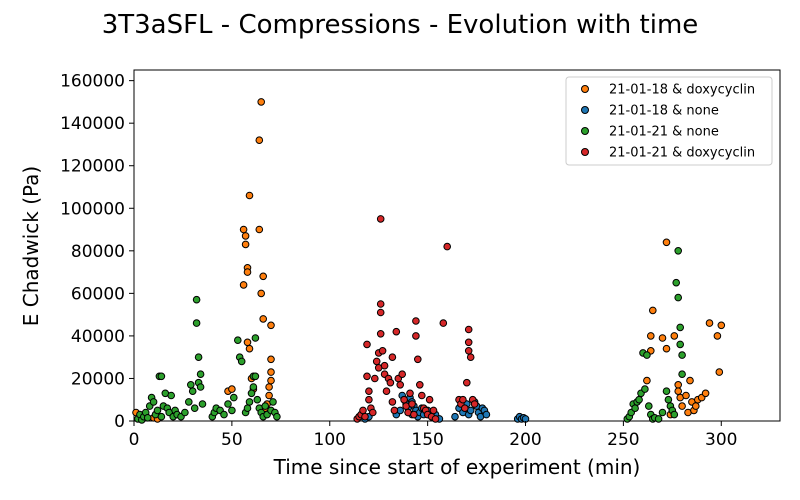 This screenshot has width=800, height=500. Describe the element at coordinates (682, 153) in the screenshot. I see `legend-label: 21-01-21 & doxycyclin` at that location.